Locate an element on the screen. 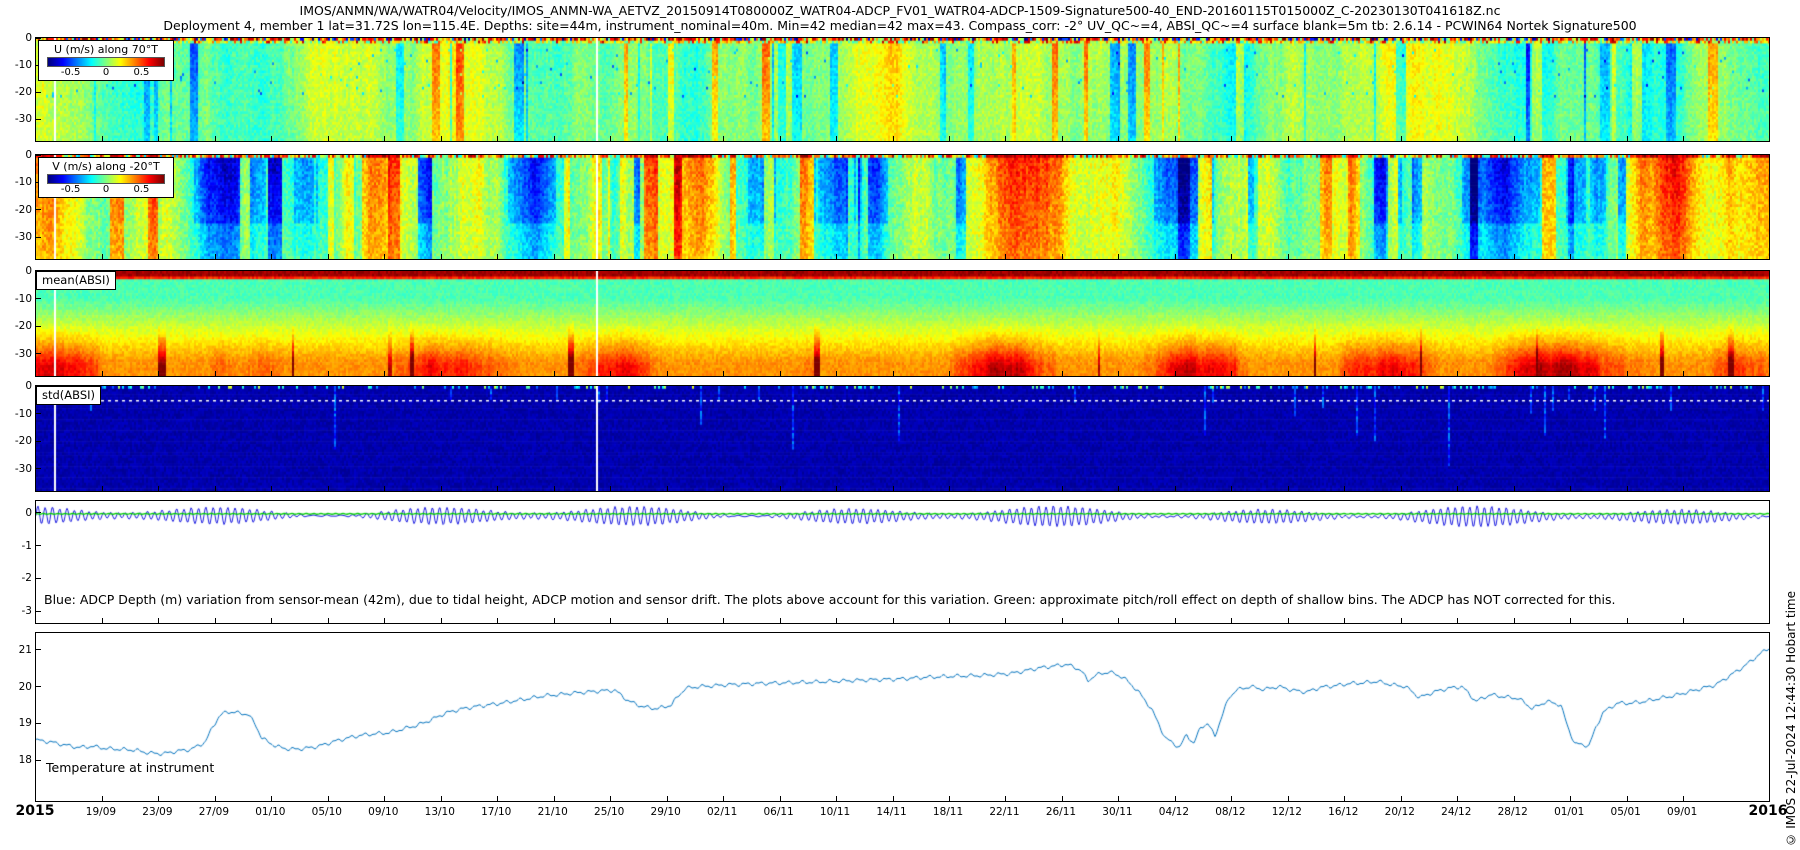 The image size is (1800, 850). panel-std-absi: std(ABSI) 0 -10 -20 -30 is located at coordinates (892, 436).